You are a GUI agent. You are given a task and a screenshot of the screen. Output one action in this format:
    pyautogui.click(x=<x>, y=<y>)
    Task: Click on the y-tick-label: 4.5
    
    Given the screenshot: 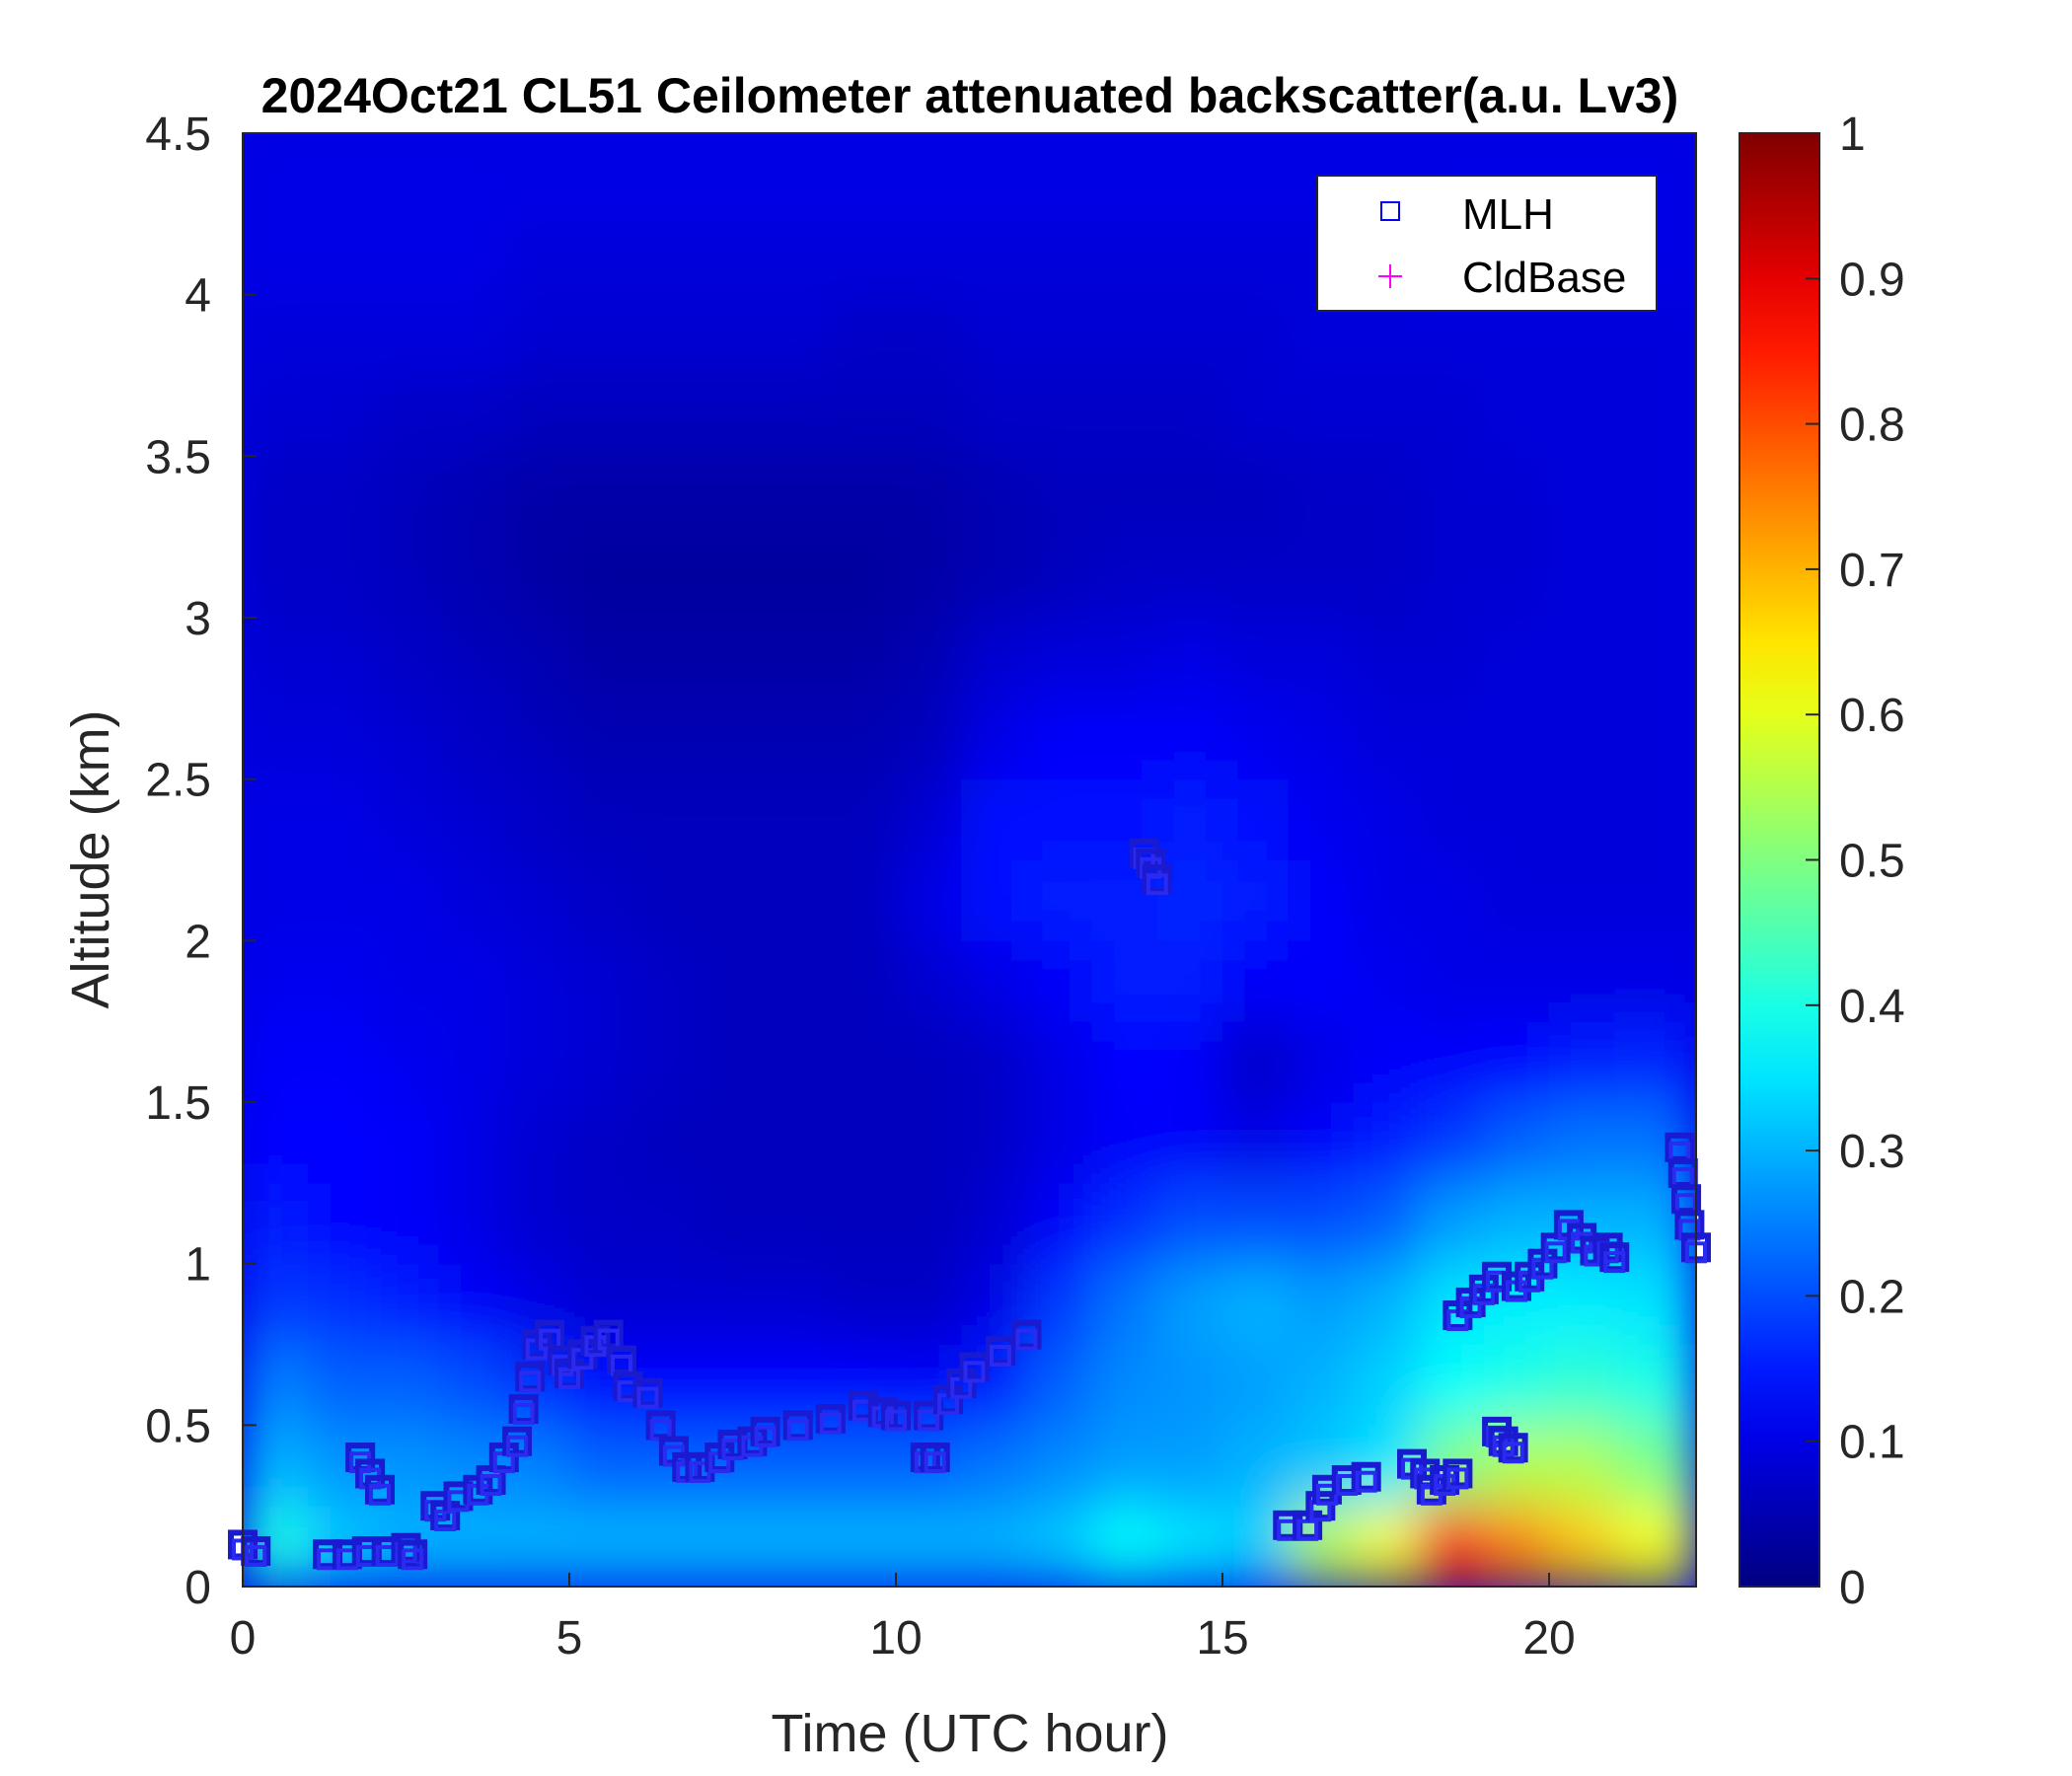 What is the action you would take?
    pyautogui.click(x=178, y=135)
    